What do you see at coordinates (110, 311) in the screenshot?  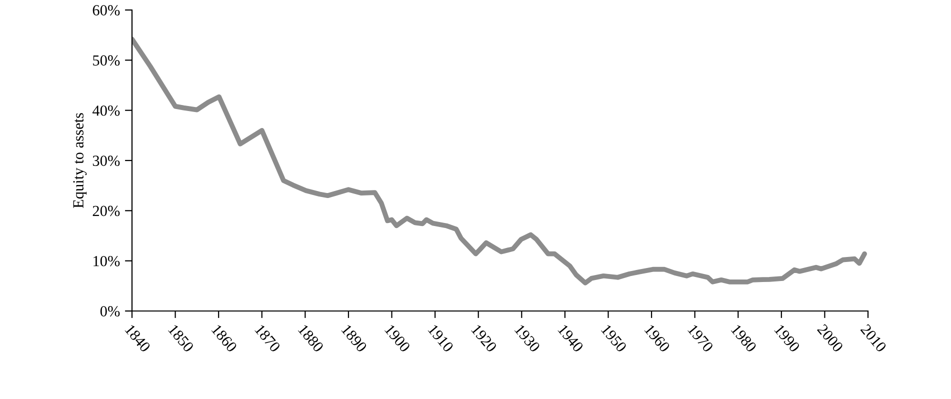 I see `y-tick-label: 0%` at bounding box center [110, 311].